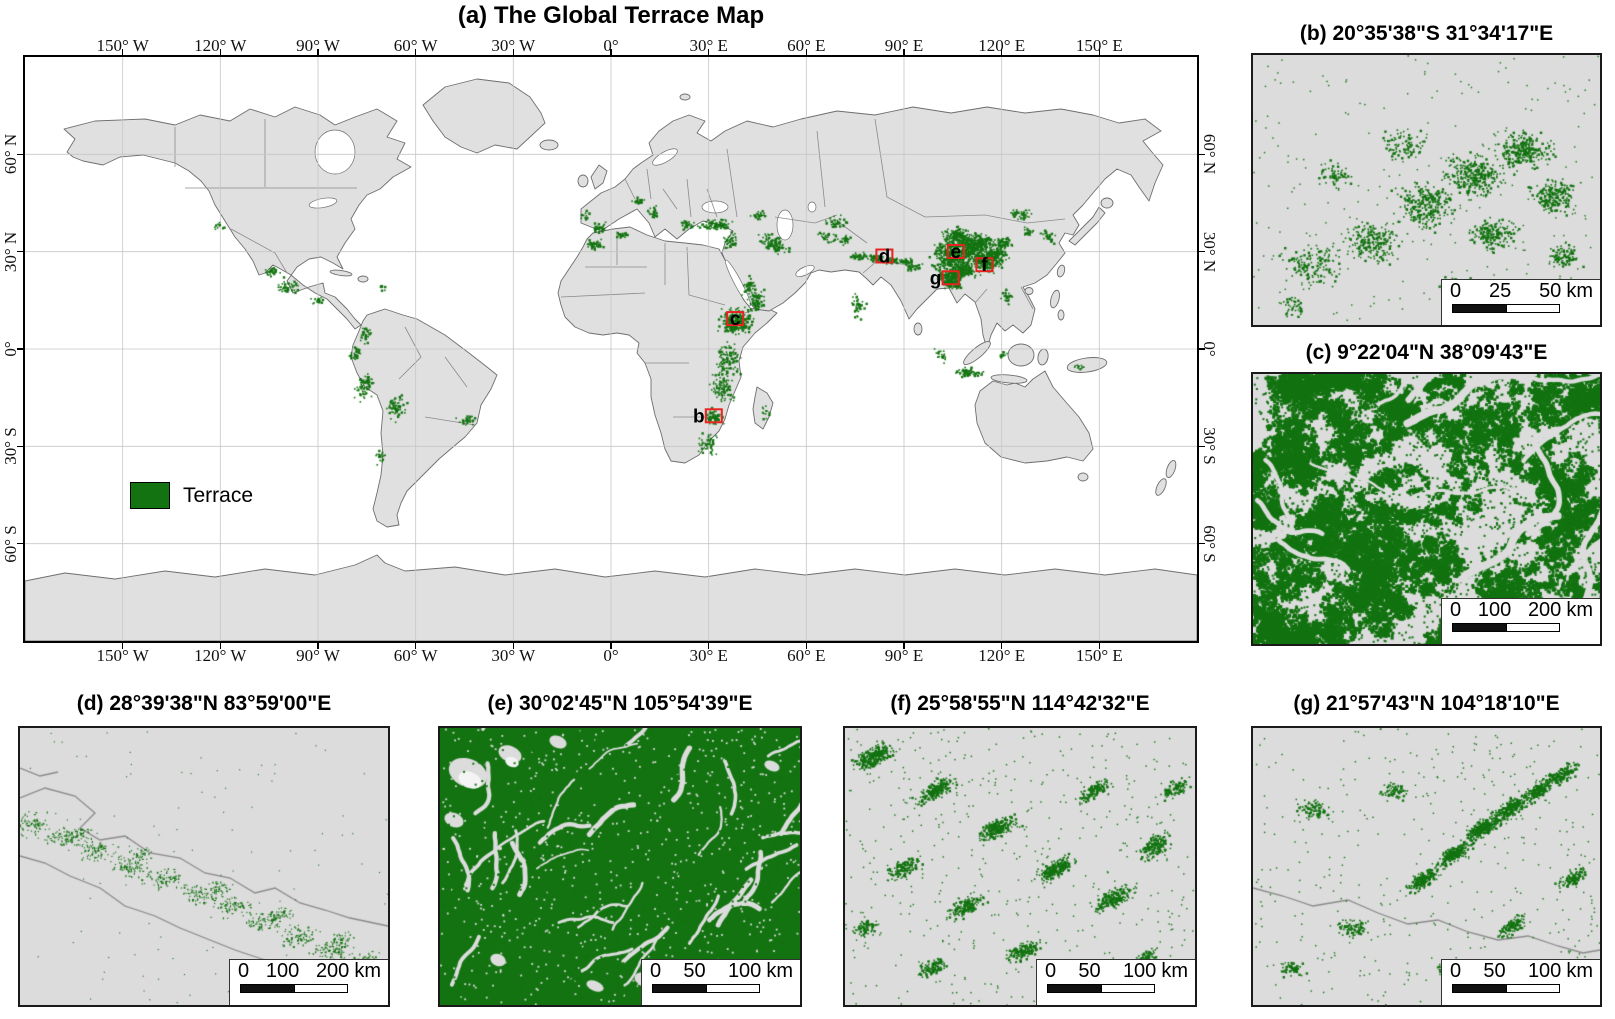 This screenshot has width=1615, height=1019. Describe the element at coordinates (1116, 971) in the screenshot. I see `scalebar-labels: 0 50 100 km` at that location.